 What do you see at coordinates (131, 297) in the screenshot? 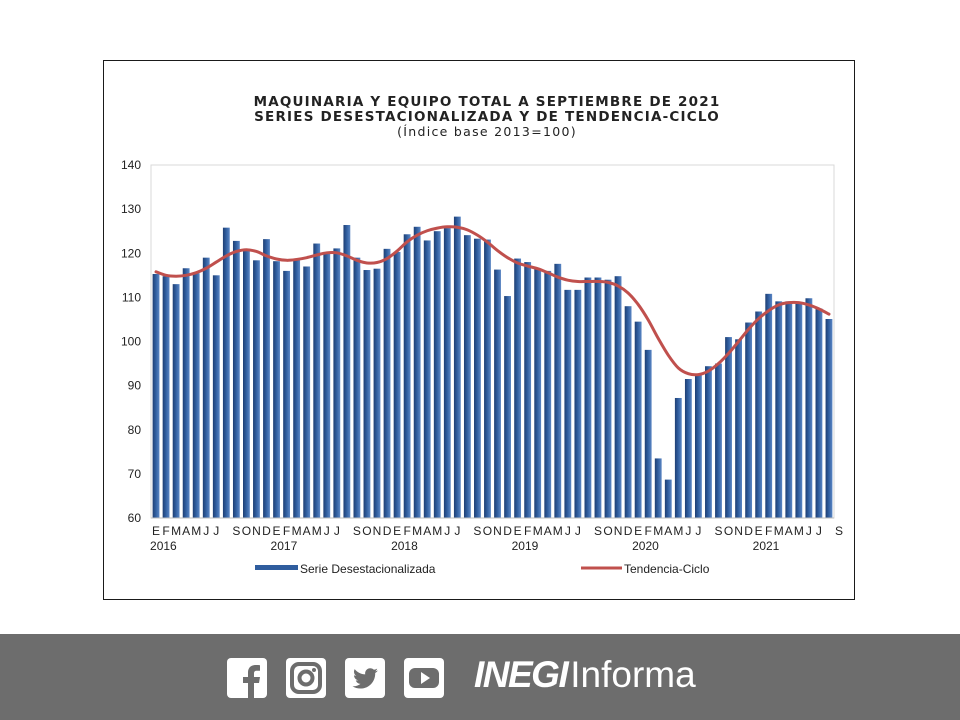
I see `y-tick-label: 110` at bounding box center [131, 297].